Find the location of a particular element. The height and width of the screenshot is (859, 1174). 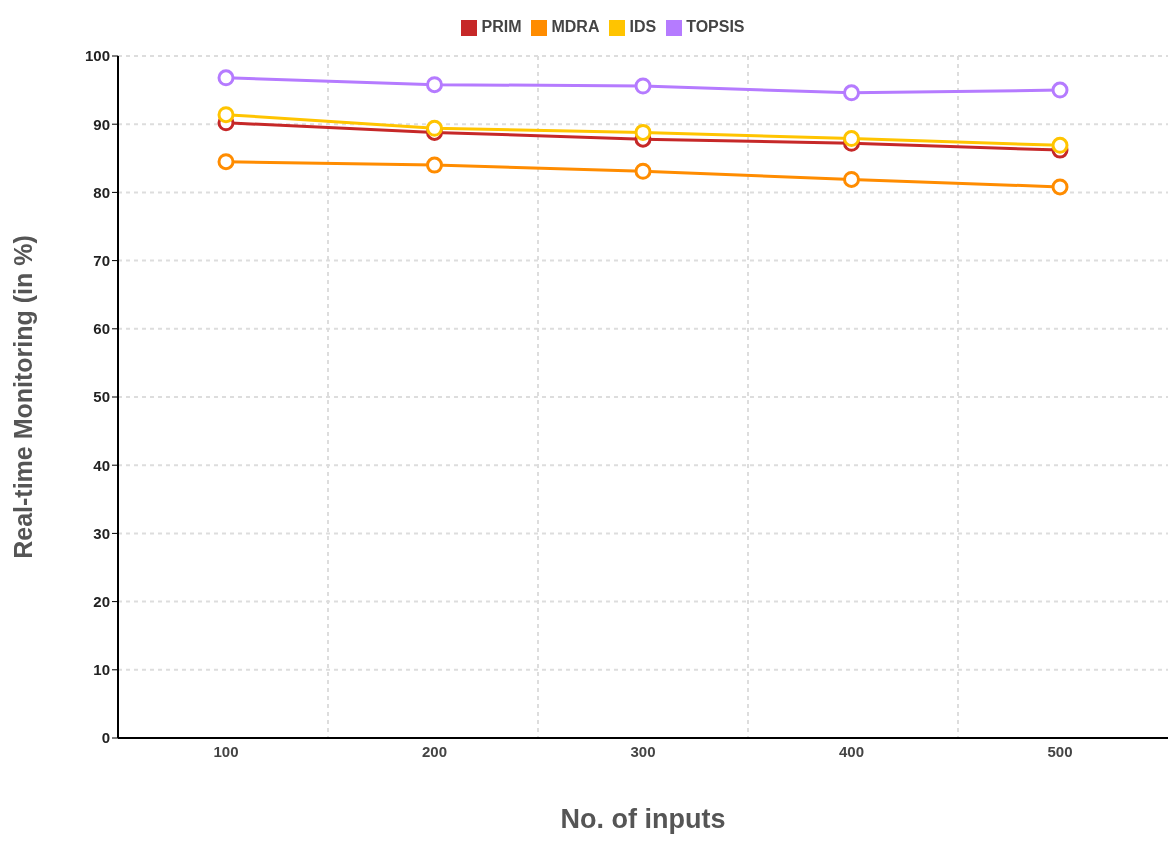

legend-label: IDS is located at coordinates (643, 26).